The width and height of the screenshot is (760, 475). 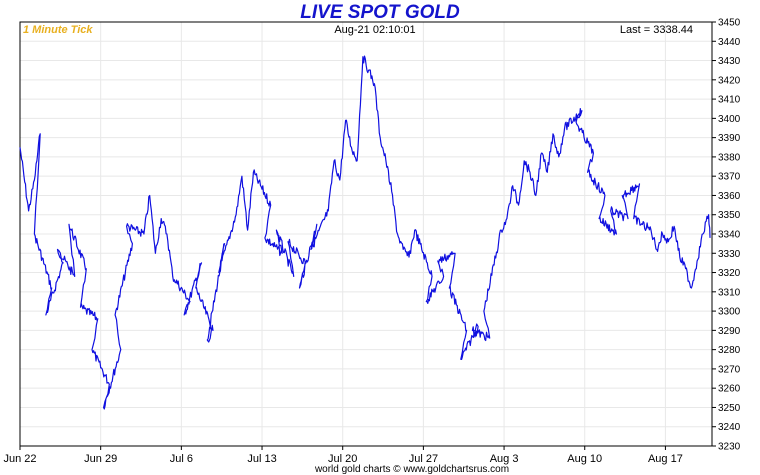 I want to click on y-tick-label: 3430, so click(x=729, y=61).